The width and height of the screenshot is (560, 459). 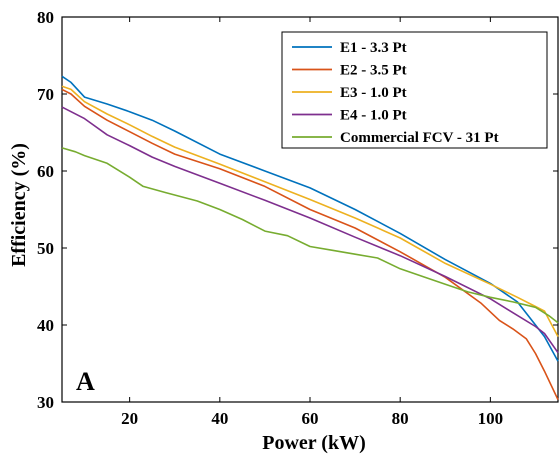 What do you see at coordinates (129, 418) in the screenshot?
I see `x-tick-label: 20` at bounding box center [129, 418].